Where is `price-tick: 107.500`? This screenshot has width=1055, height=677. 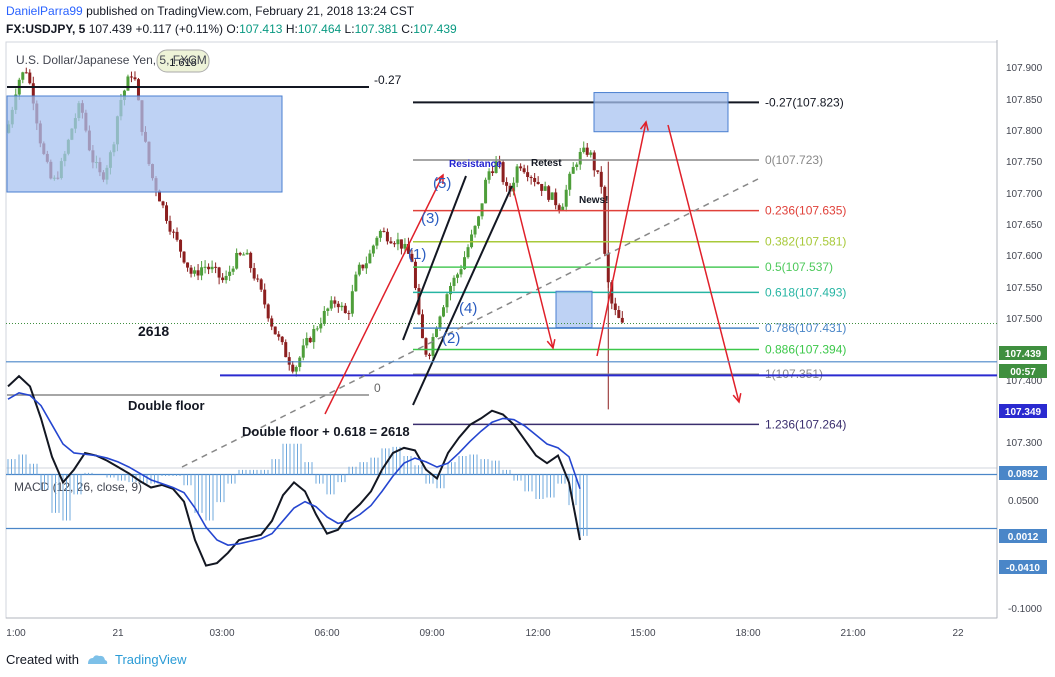
price-tick: 107.500 is located at coordinates (1024, 319).